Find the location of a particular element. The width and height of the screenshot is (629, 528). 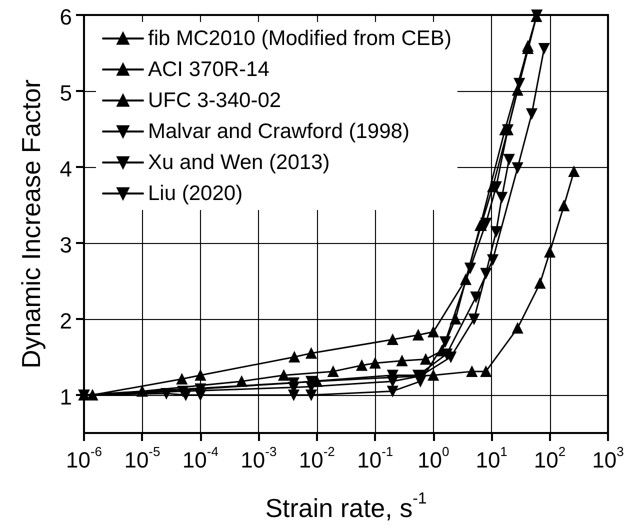

y-tick-label: 1 is located at coordinates (66, 397).